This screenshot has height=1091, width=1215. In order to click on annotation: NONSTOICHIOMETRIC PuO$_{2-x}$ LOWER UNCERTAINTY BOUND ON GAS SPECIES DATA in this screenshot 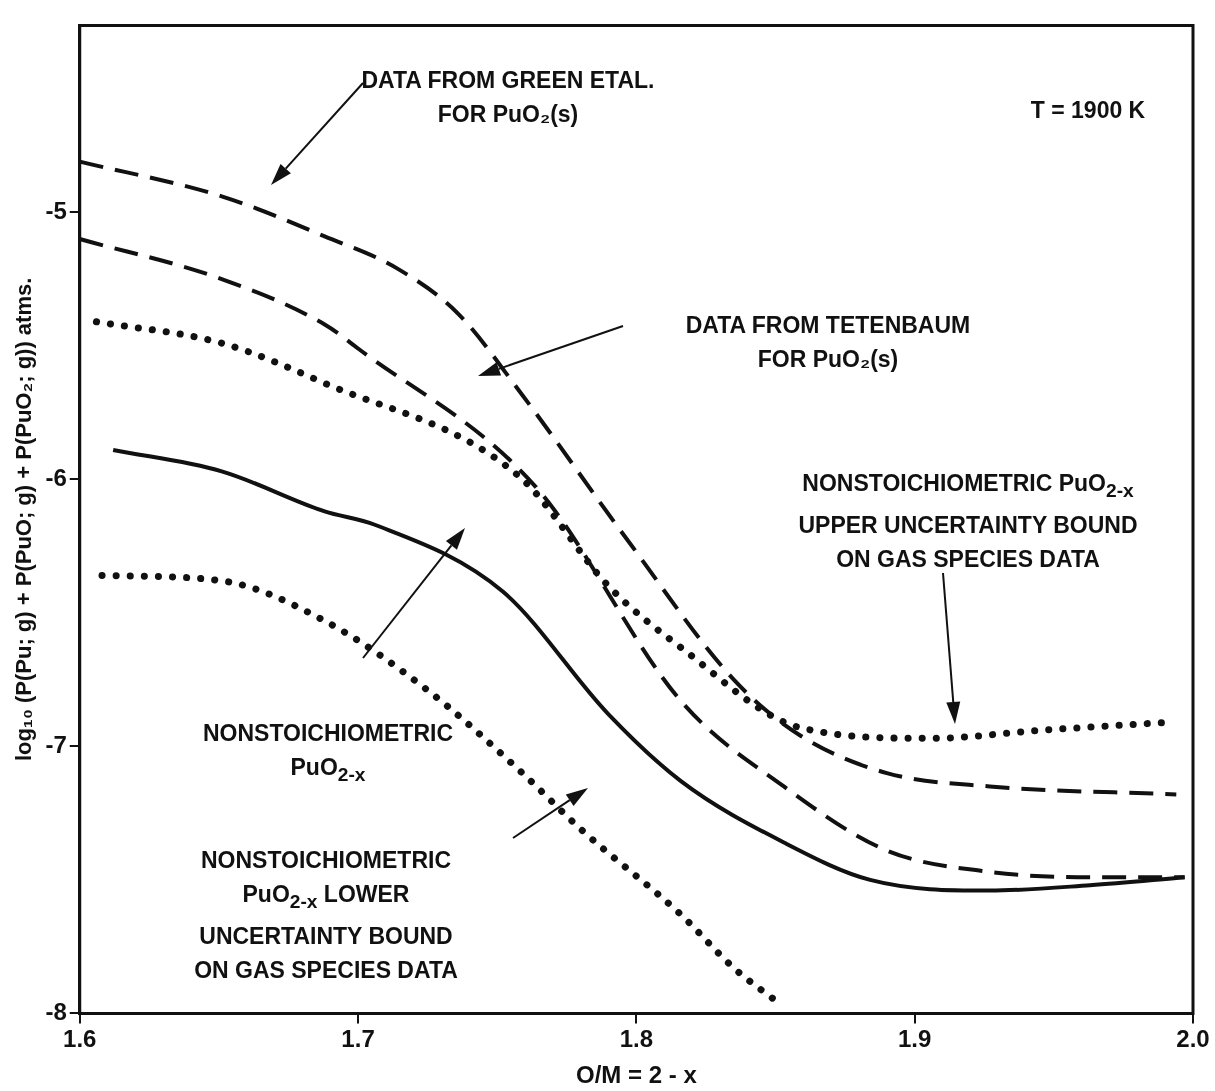, I will do `click(326, 915)`.